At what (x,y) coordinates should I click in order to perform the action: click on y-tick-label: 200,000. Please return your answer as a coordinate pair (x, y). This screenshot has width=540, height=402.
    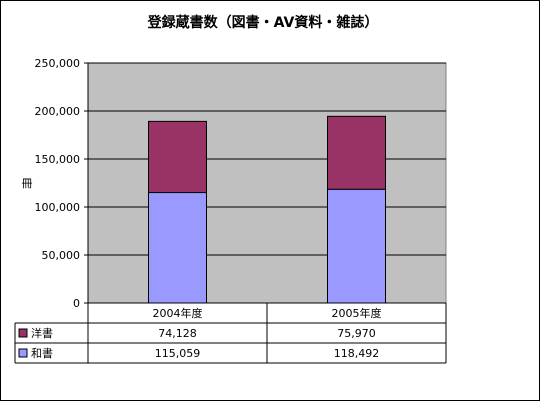
    Looking at the image, I should click on (58, 111).